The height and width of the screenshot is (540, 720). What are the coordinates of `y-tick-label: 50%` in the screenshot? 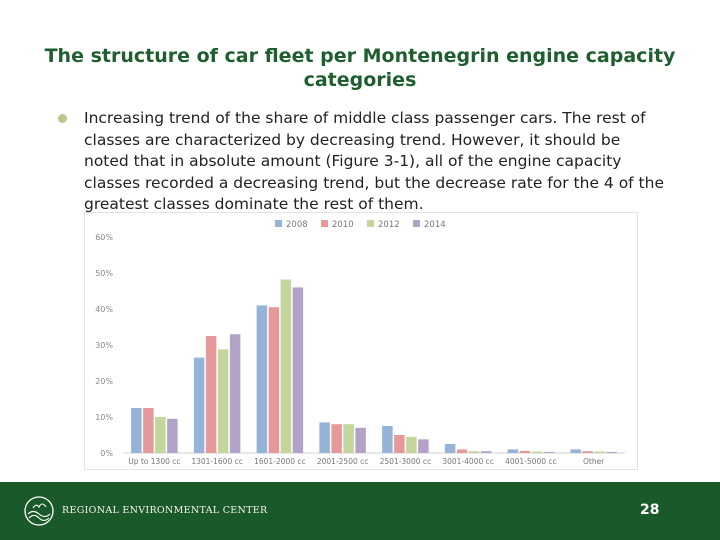 It's located at (104, 273).